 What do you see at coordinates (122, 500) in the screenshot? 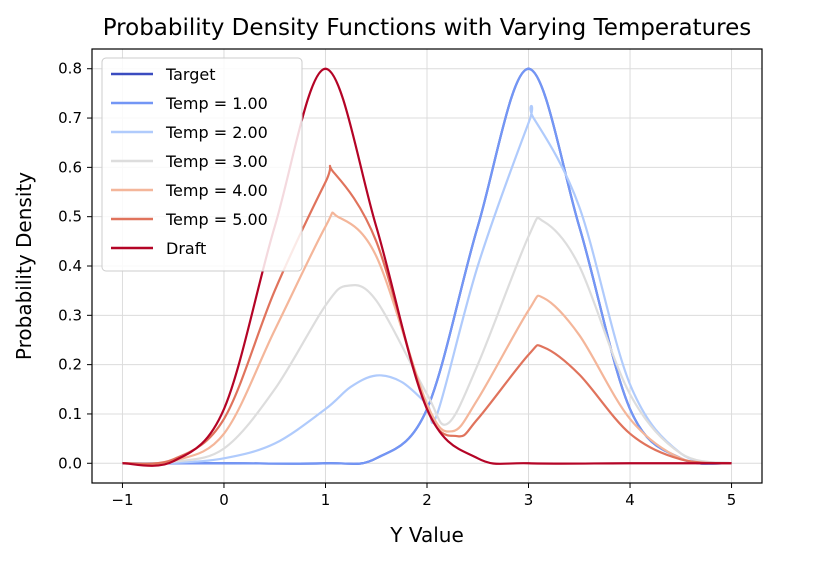
I see `x-tick-label: −1` at bounding box center [122, 500].